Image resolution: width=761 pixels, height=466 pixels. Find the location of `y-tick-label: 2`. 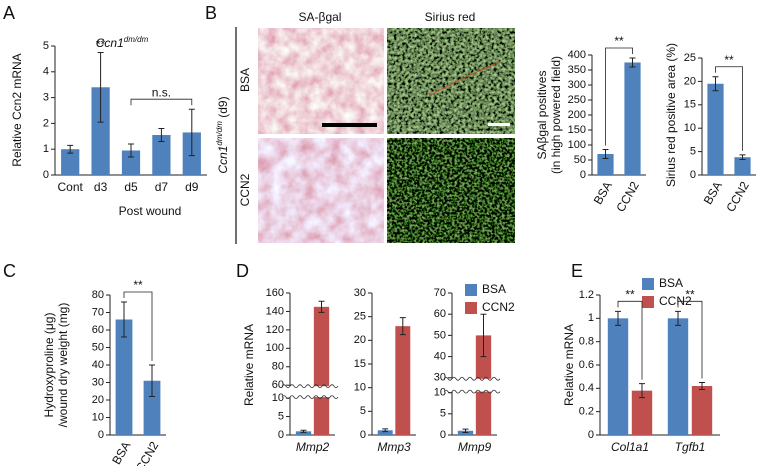

y-tick-label: 2 is located at coordinates (46, 123).